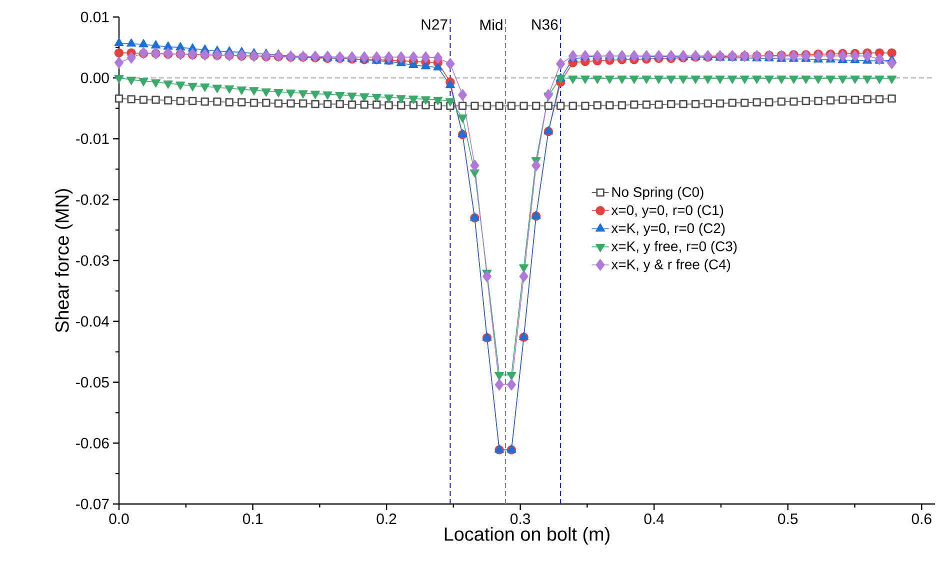 This screenshot has height=583, width=939. I want to click on x-tick-label: 0.2, so click(386, 519).